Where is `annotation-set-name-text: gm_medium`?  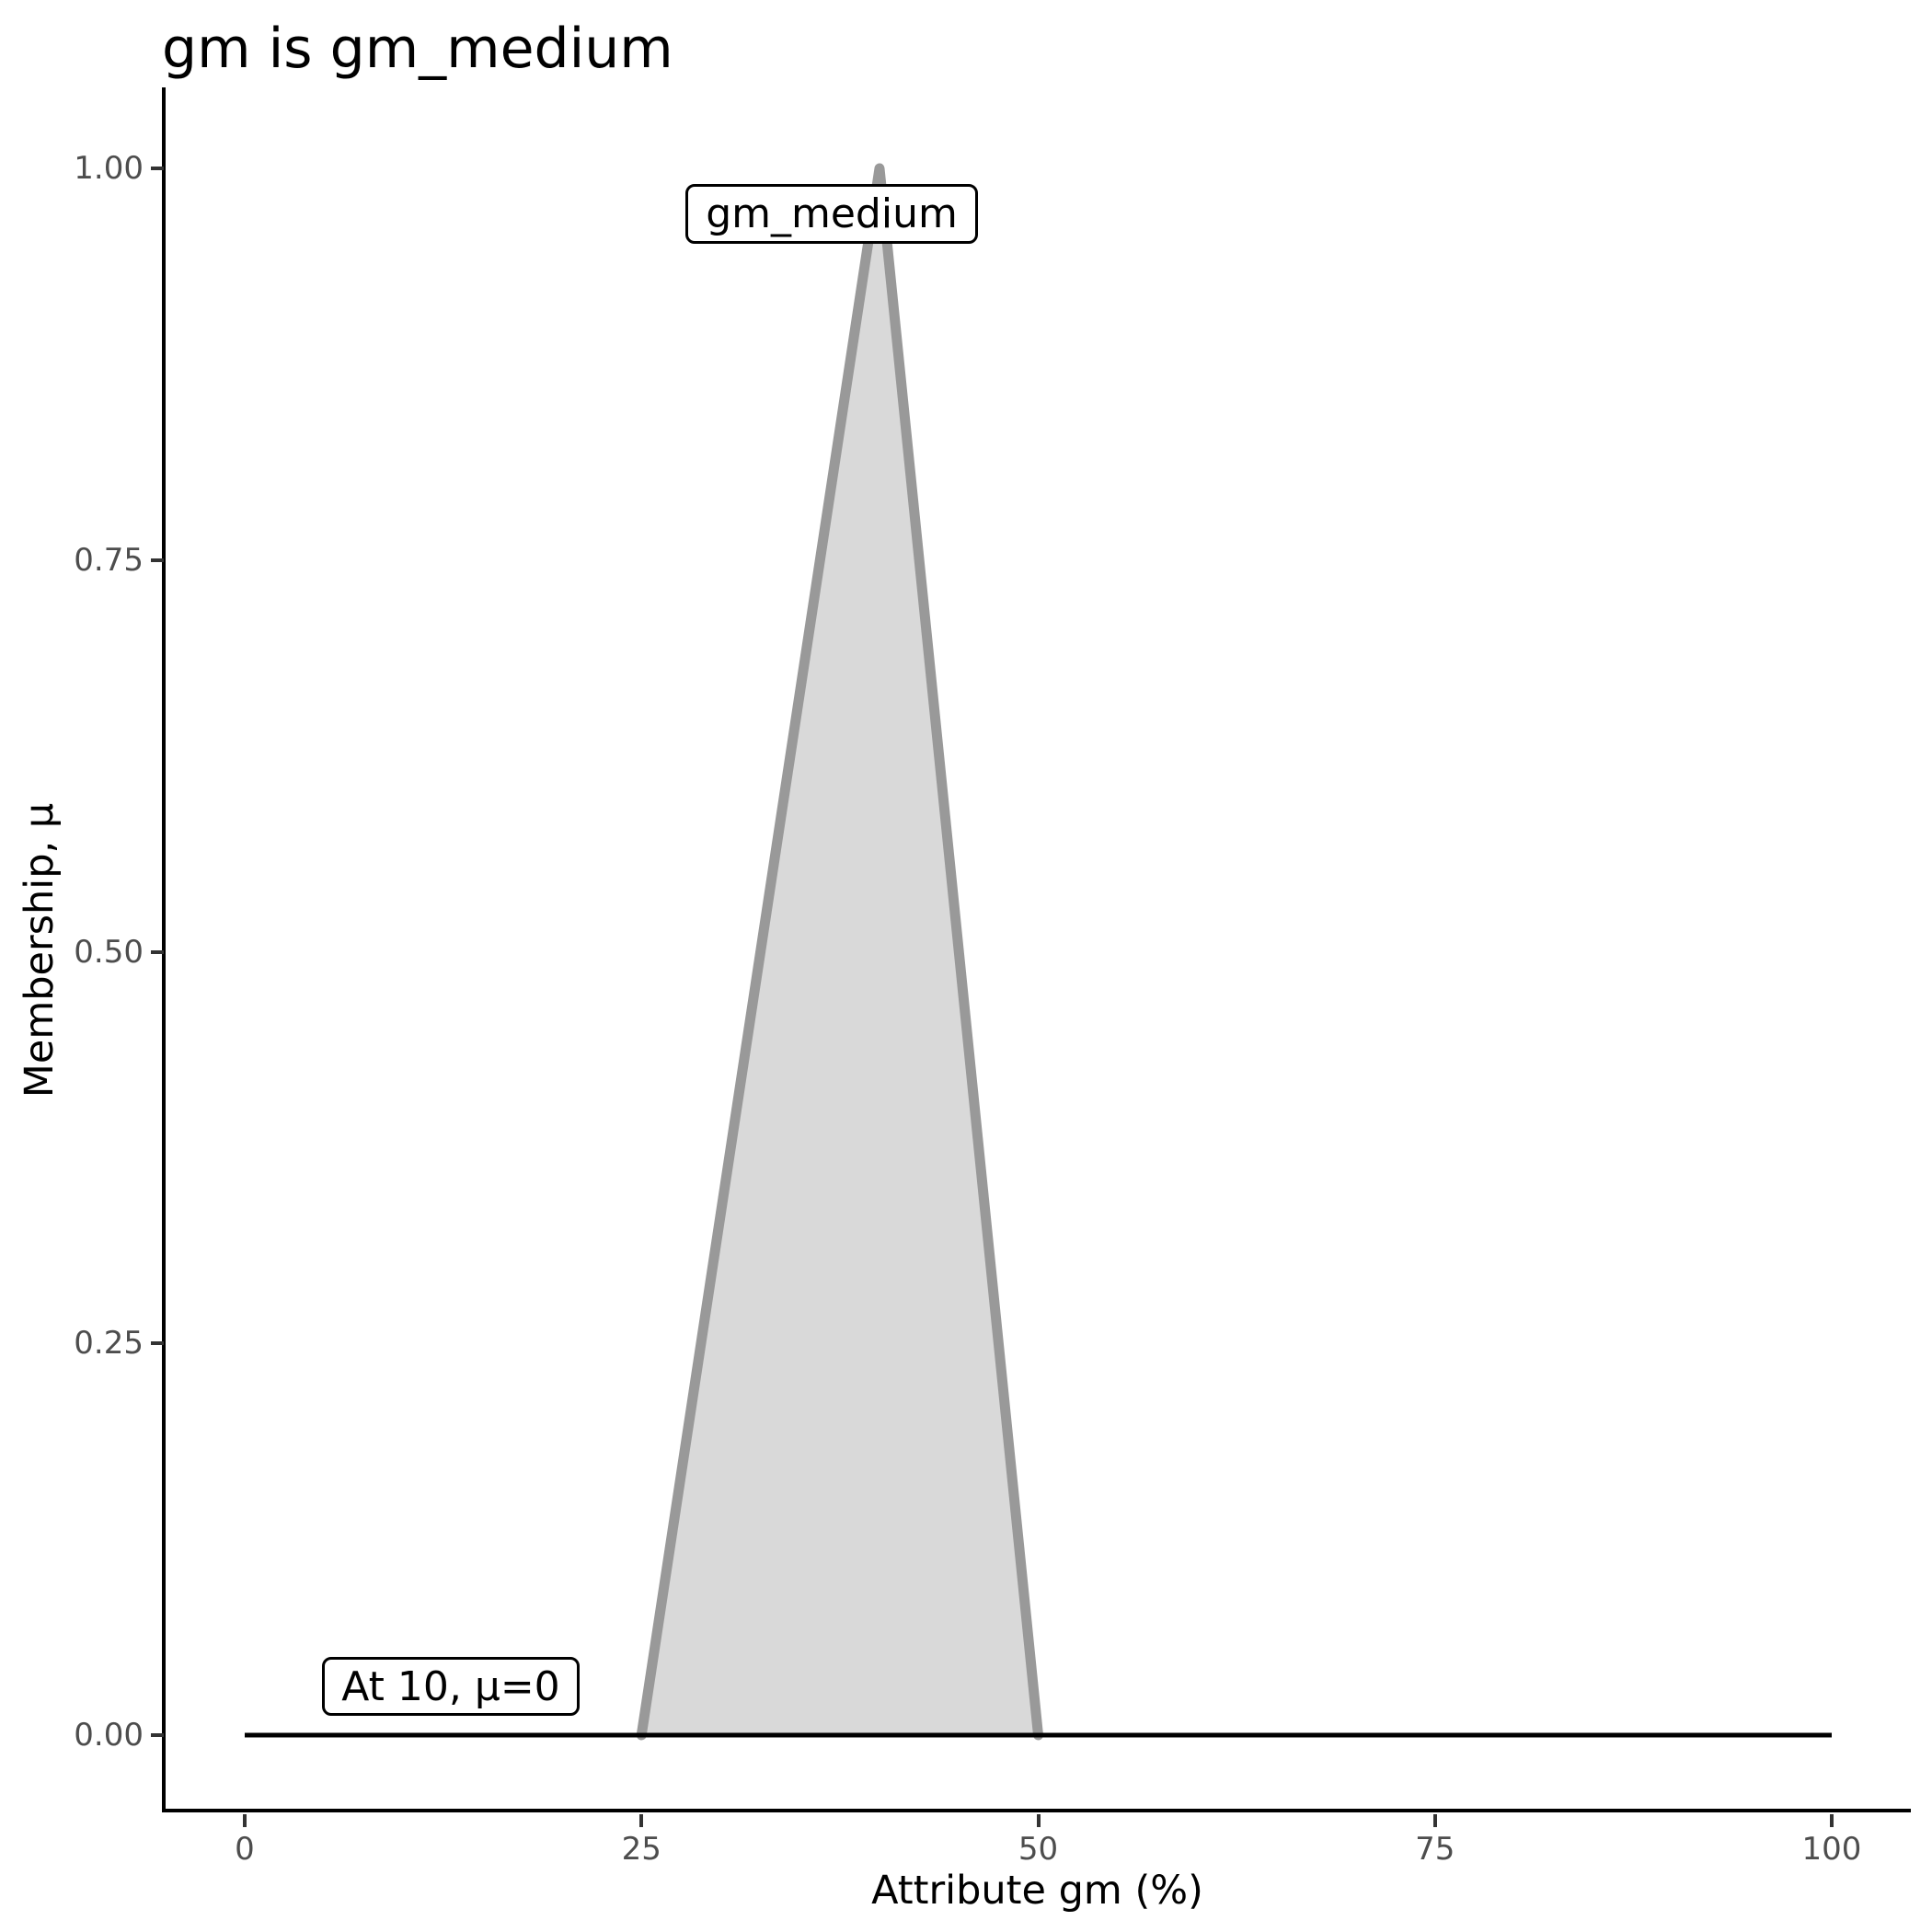
annotation-set-name-text: gm_medium is located at coordinates (832, 213).